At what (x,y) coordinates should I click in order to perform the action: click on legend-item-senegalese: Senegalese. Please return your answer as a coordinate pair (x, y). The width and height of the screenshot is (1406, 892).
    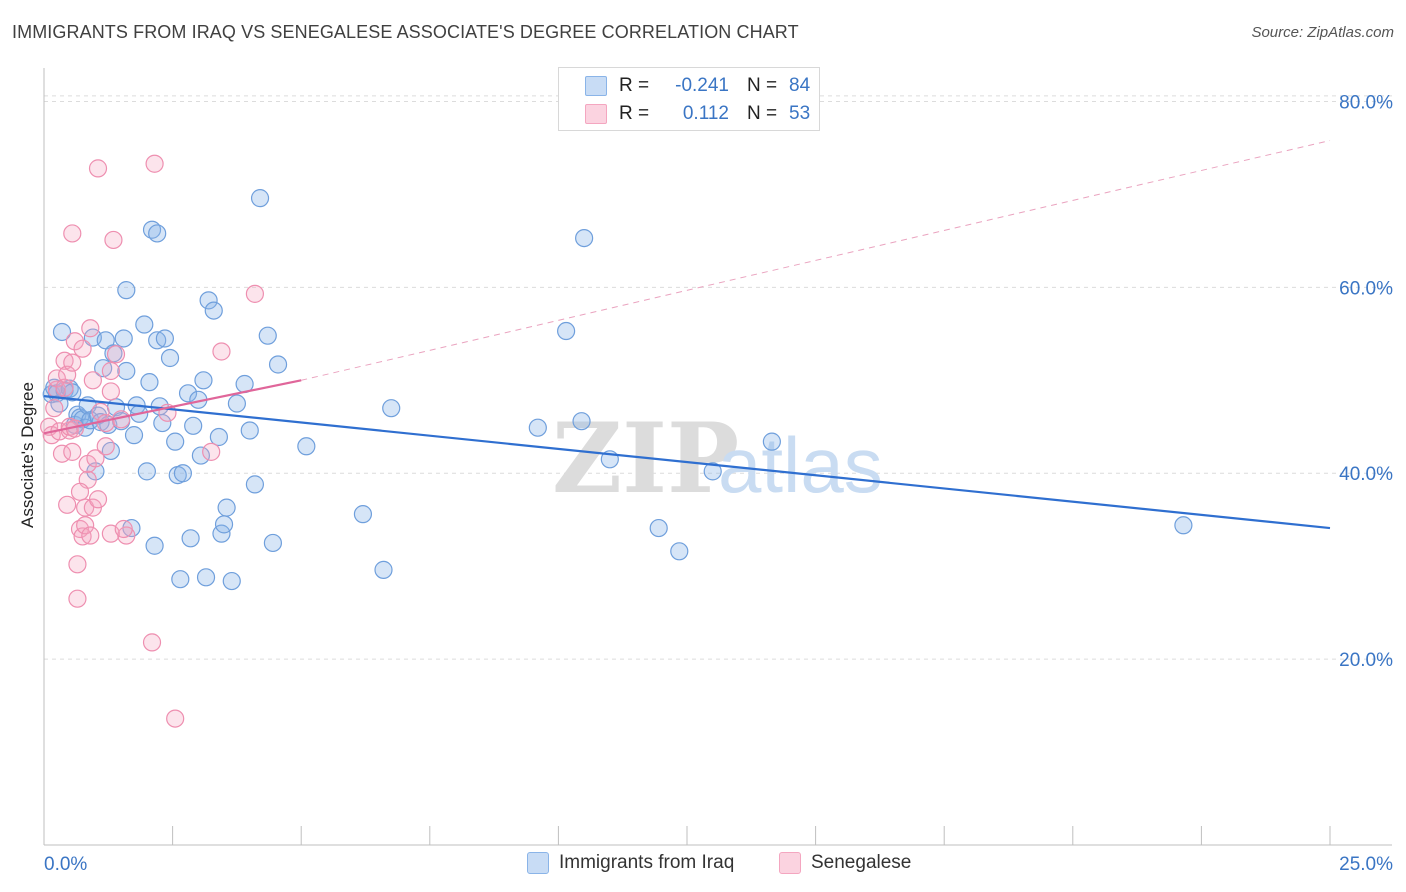
    Looking at the image, I should click on (845, 863).